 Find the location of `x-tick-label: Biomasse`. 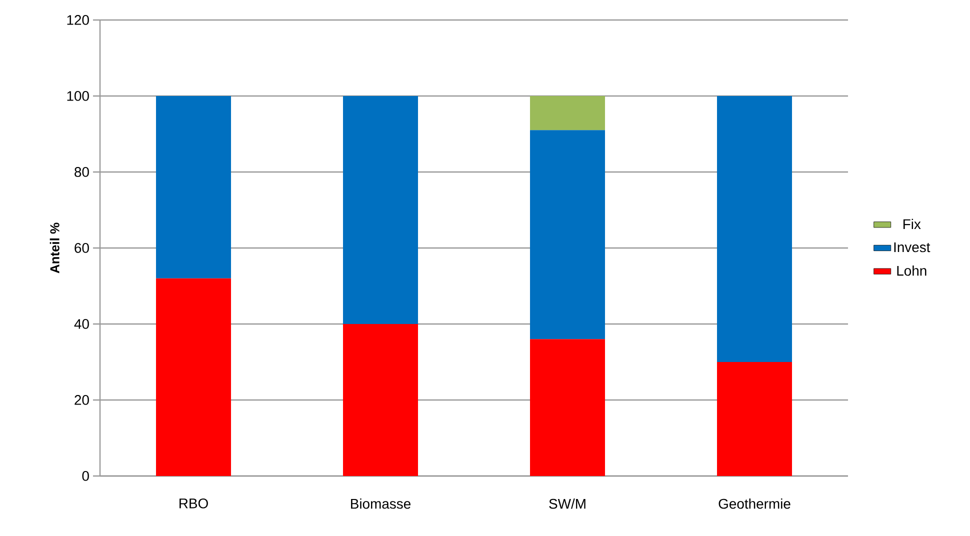

x-tick-label: Biomasse is located at coordinates (381, 503).